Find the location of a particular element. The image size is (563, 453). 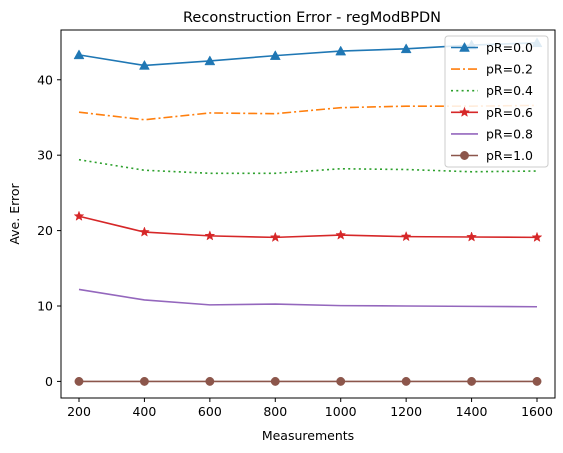

x-tick-label: 1200 is located at coordinates (406, 411).